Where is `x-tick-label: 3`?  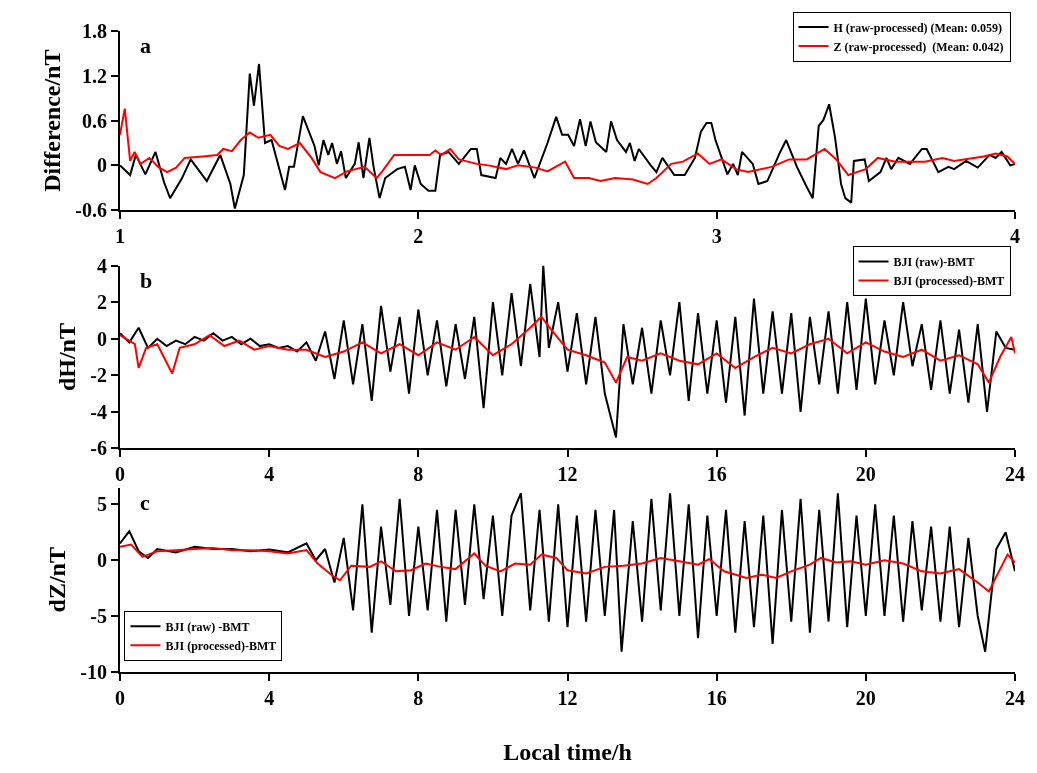
x-tick-label: 3 is located at coordinates (716, 236).